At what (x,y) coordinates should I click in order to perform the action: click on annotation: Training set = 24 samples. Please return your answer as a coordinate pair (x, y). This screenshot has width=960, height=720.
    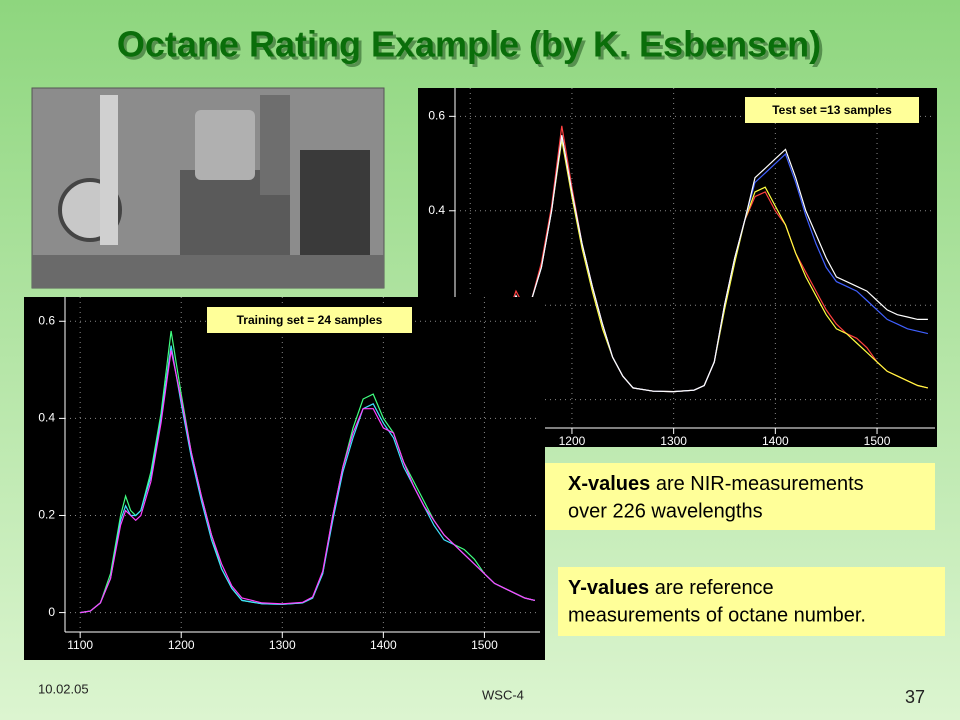
    Looking at the image, I should click on (310, 320).